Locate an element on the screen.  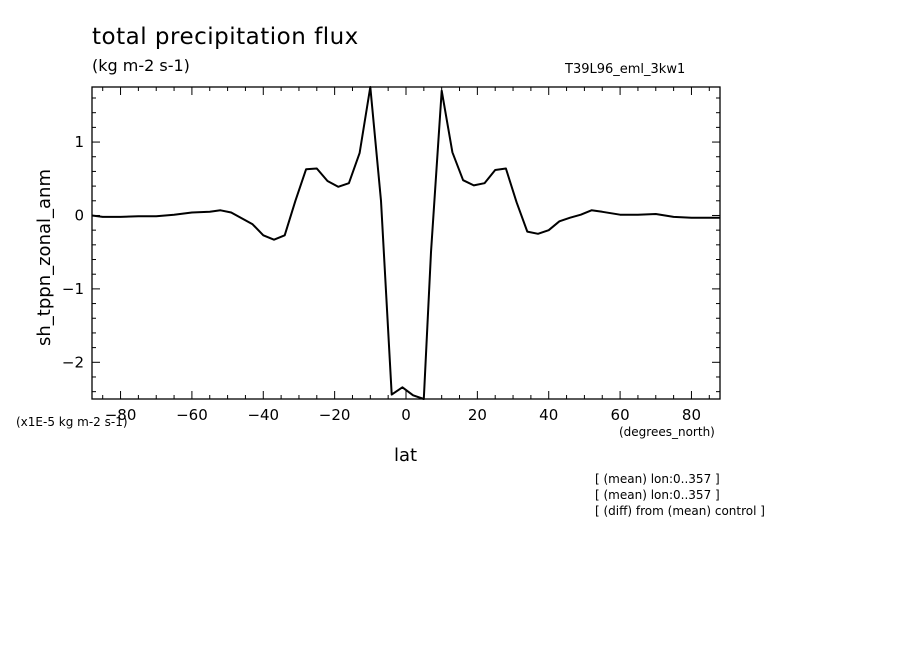
x-tick-label: −40 is located at coordinates (263, 415).